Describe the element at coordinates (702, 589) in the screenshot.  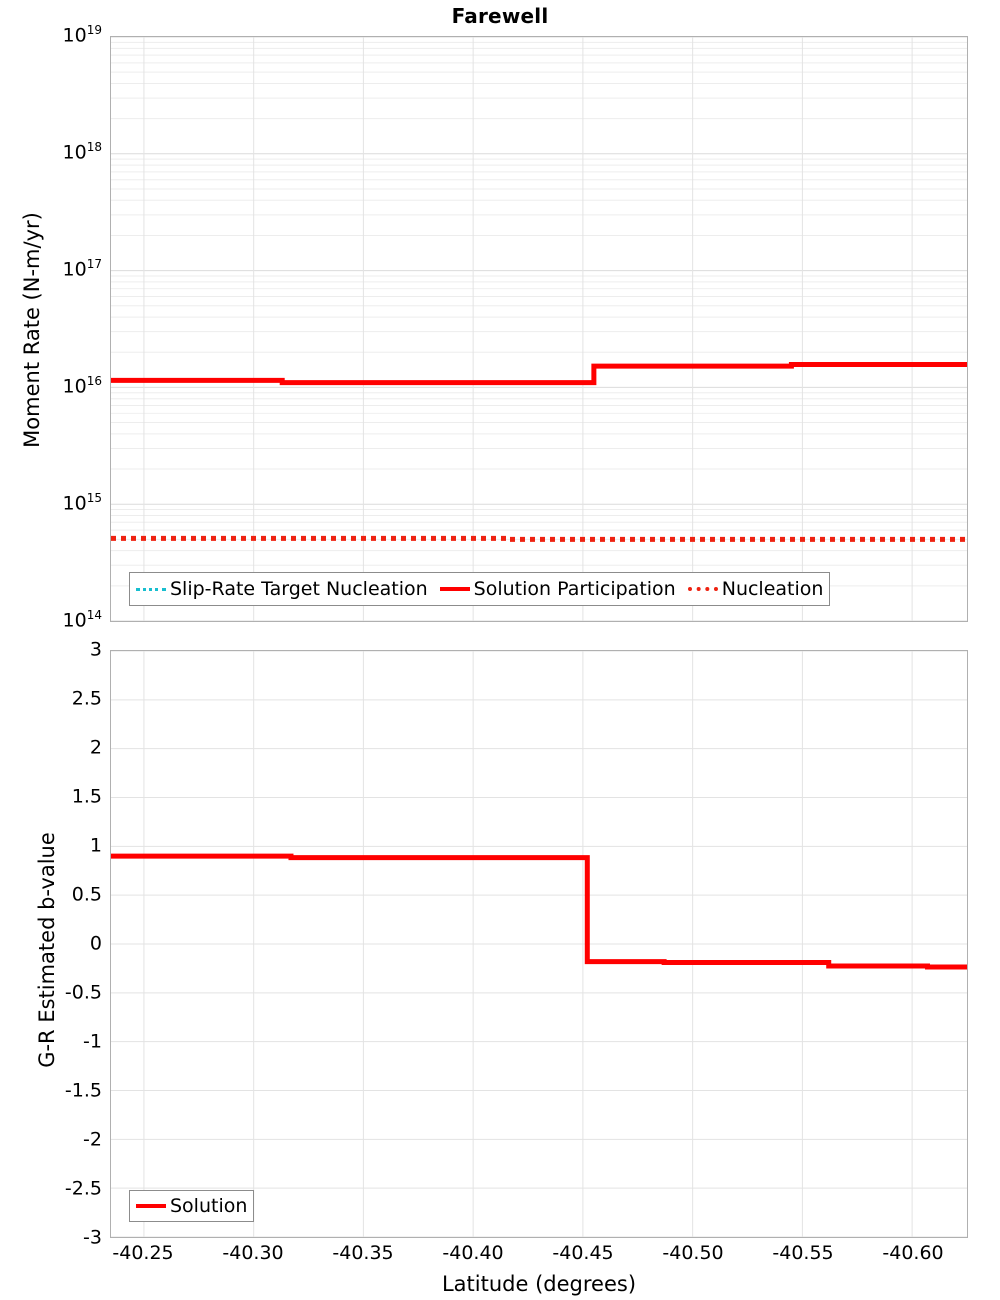
I see `legend-swatch-nucleation` at that location.